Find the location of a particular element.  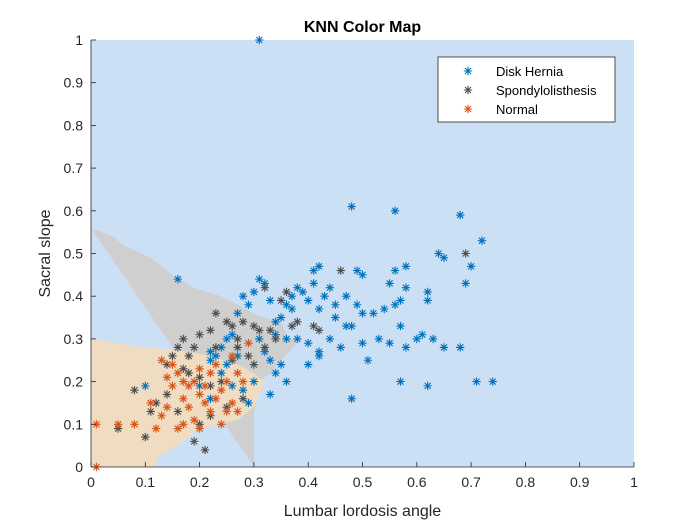

x-tick-label: 0.7 is located at coordinates (471, 482).